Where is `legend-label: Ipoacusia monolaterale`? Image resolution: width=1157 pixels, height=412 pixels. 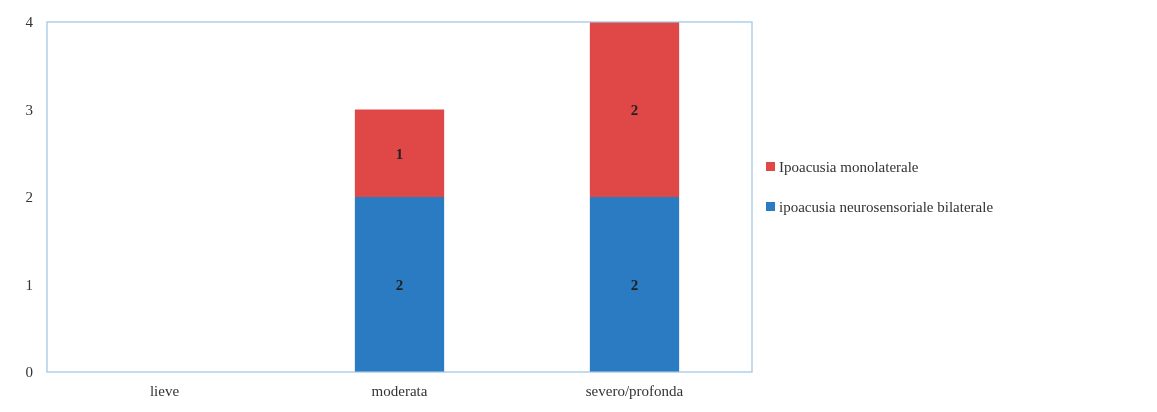 legend-label: Ipoacusia monolaterale is located at coordinates (849, 167).